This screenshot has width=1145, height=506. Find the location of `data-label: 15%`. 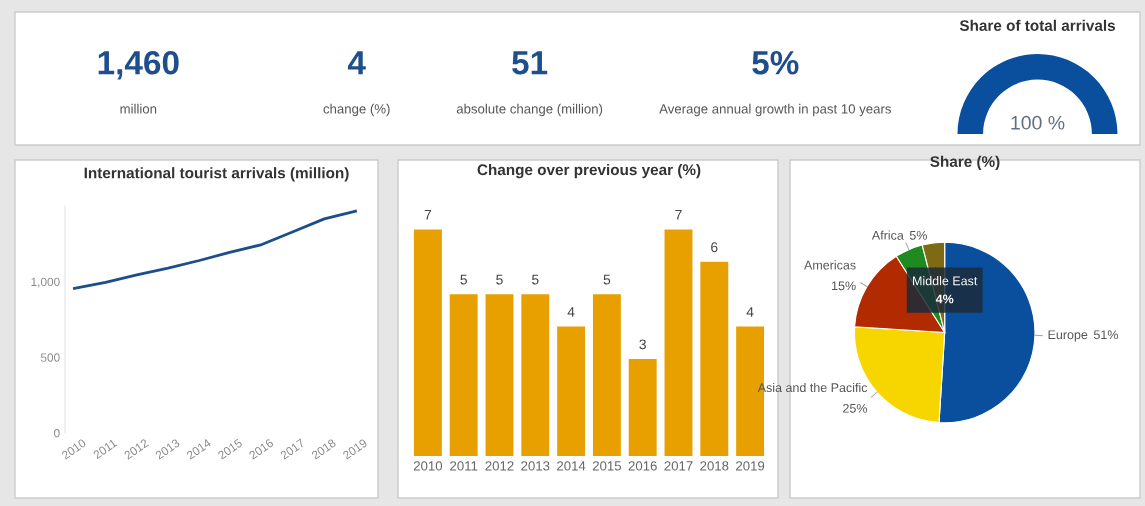

data-label: 15% is located at coordinates (844, 286).